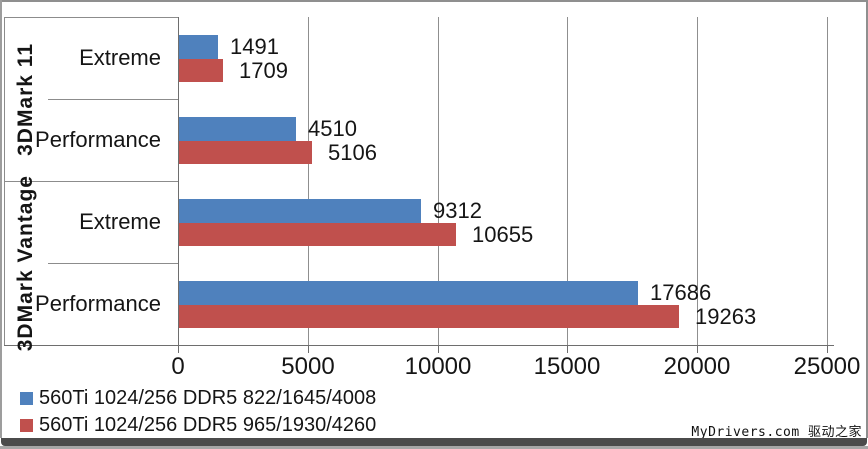 Image resolution: width=868 pixels, height=449 pixels. Describe the element at coordinates (567, 366) in the screenshot. I see `x-tick-label: 15000` at that location.